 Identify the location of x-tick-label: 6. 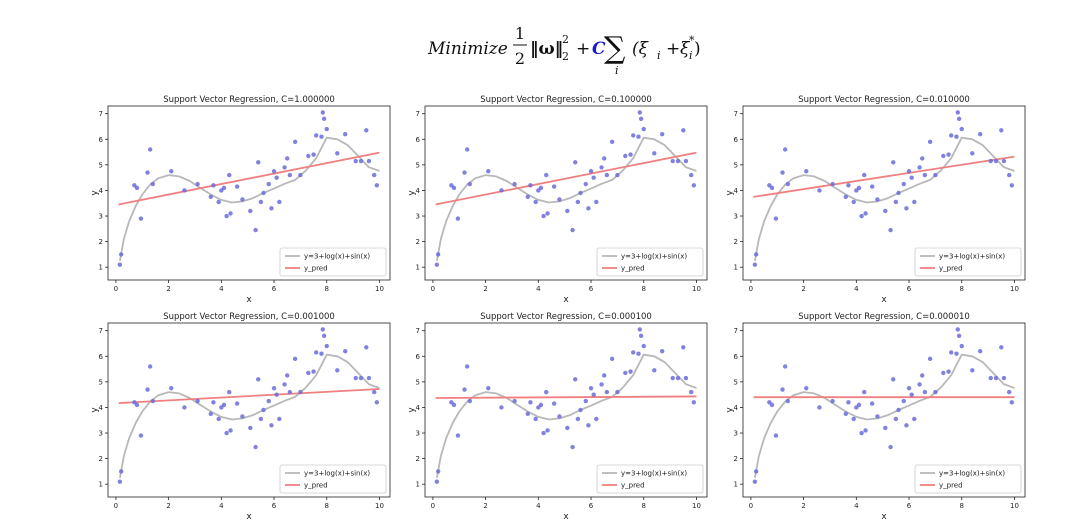
(909, 289).